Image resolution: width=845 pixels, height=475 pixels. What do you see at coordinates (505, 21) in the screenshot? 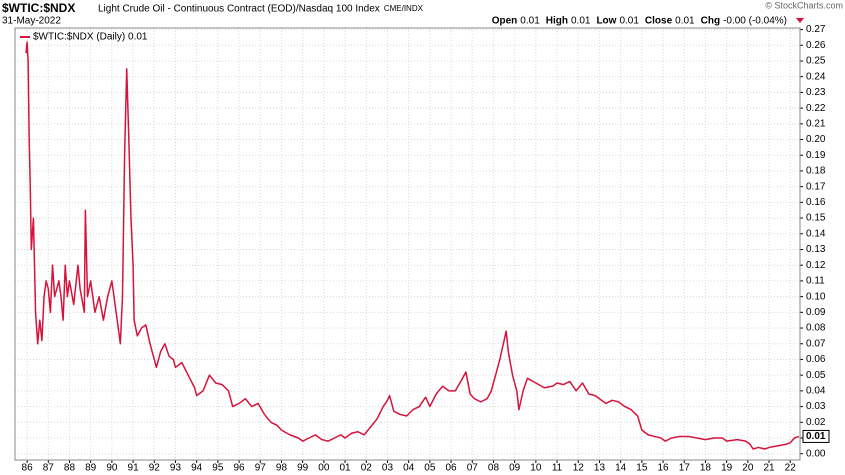
I see `quote-label: Open` at bounding box center [505, 21].